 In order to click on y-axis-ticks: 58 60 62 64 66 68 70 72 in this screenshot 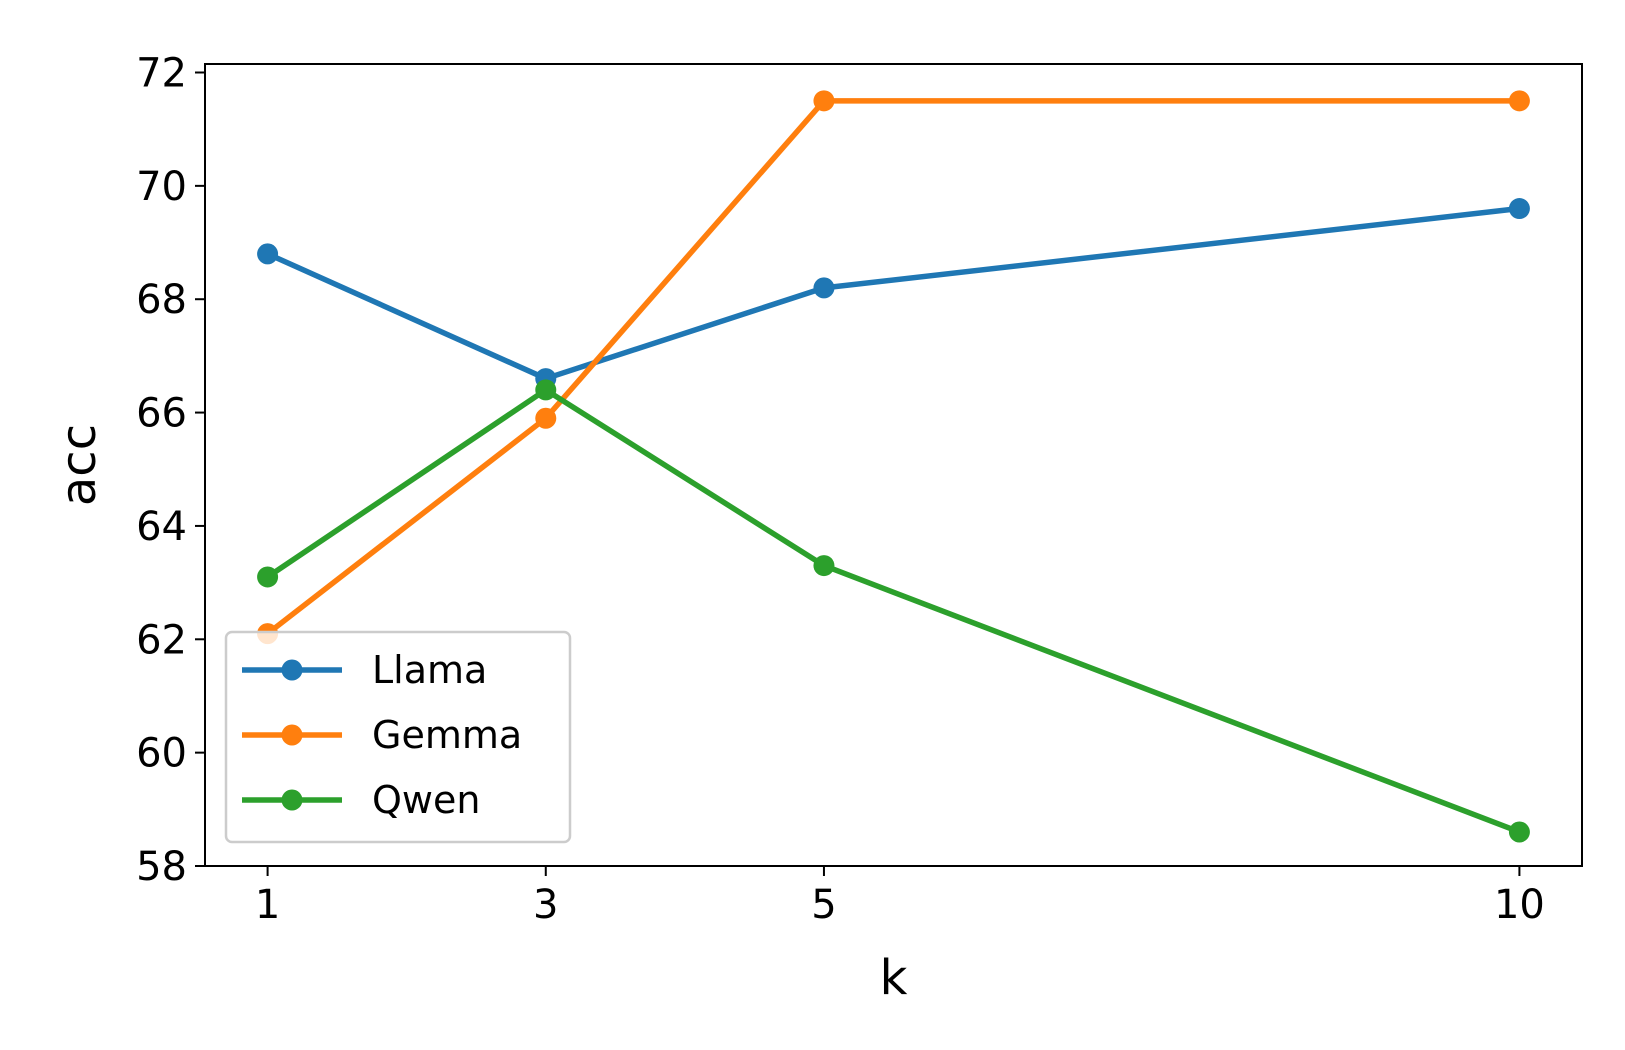, I will do `click(170, 470)`.